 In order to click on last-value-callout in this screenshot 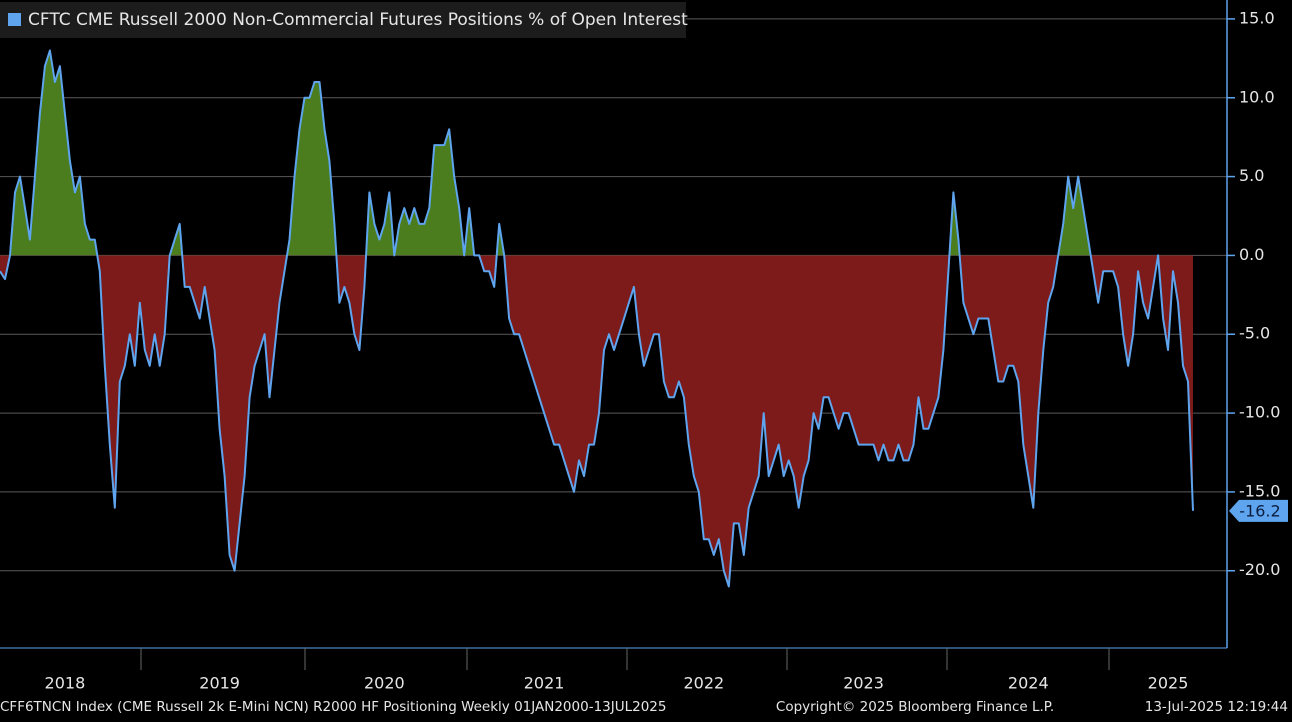, I will do `click(1258, 510)`.